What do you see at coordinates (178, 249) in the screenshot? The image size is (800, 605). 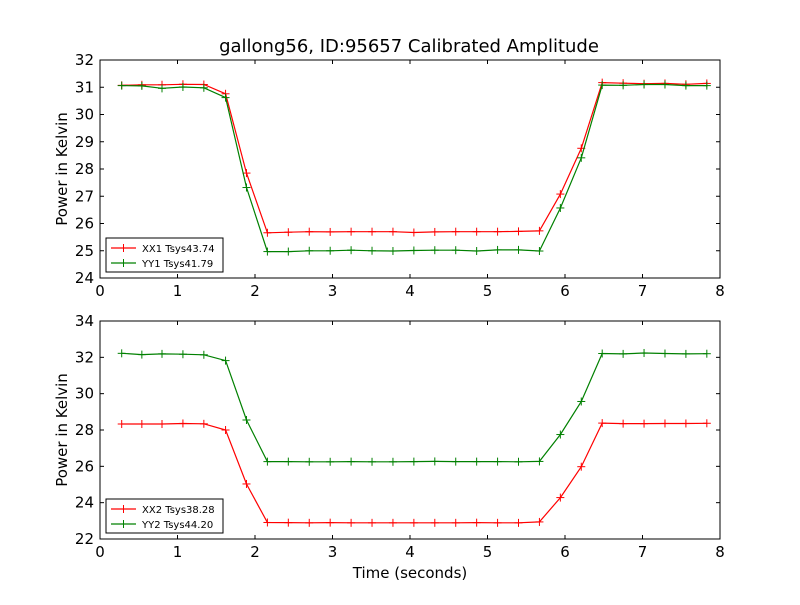 I see `legend-label: XX1 Tsys43.74` at bounding box center [178, 249].